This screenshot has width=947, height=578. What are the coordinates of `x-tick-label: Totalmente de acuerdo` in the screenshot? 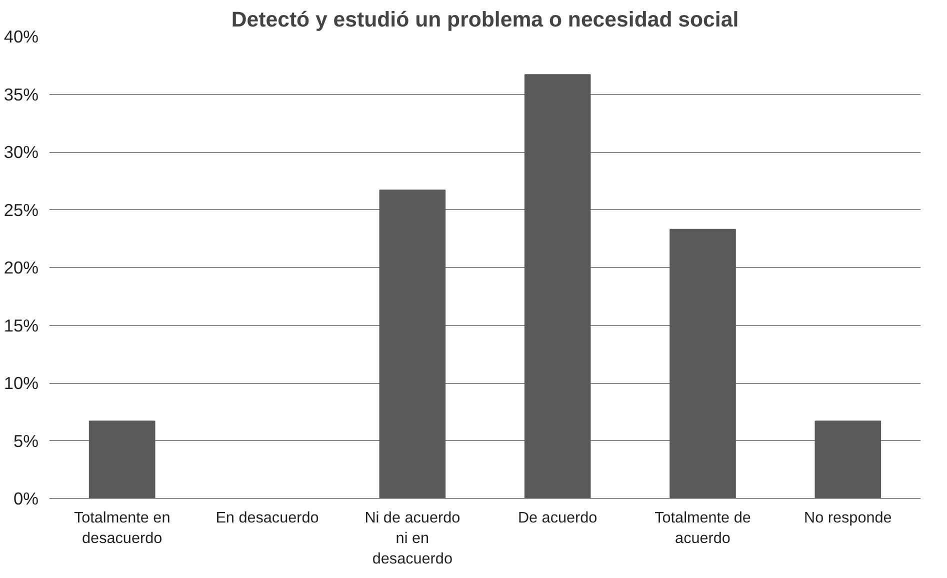 It's located at (702, 528).